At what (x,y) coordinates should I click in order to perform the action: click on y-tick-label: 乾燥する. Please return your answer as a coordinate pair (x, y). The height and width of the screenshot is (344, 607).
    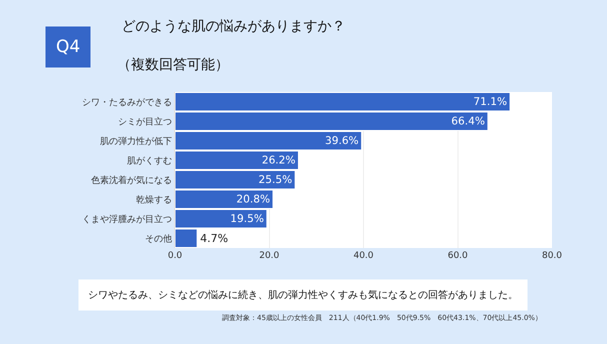
    Looking at the image, I should click on (154, 200).